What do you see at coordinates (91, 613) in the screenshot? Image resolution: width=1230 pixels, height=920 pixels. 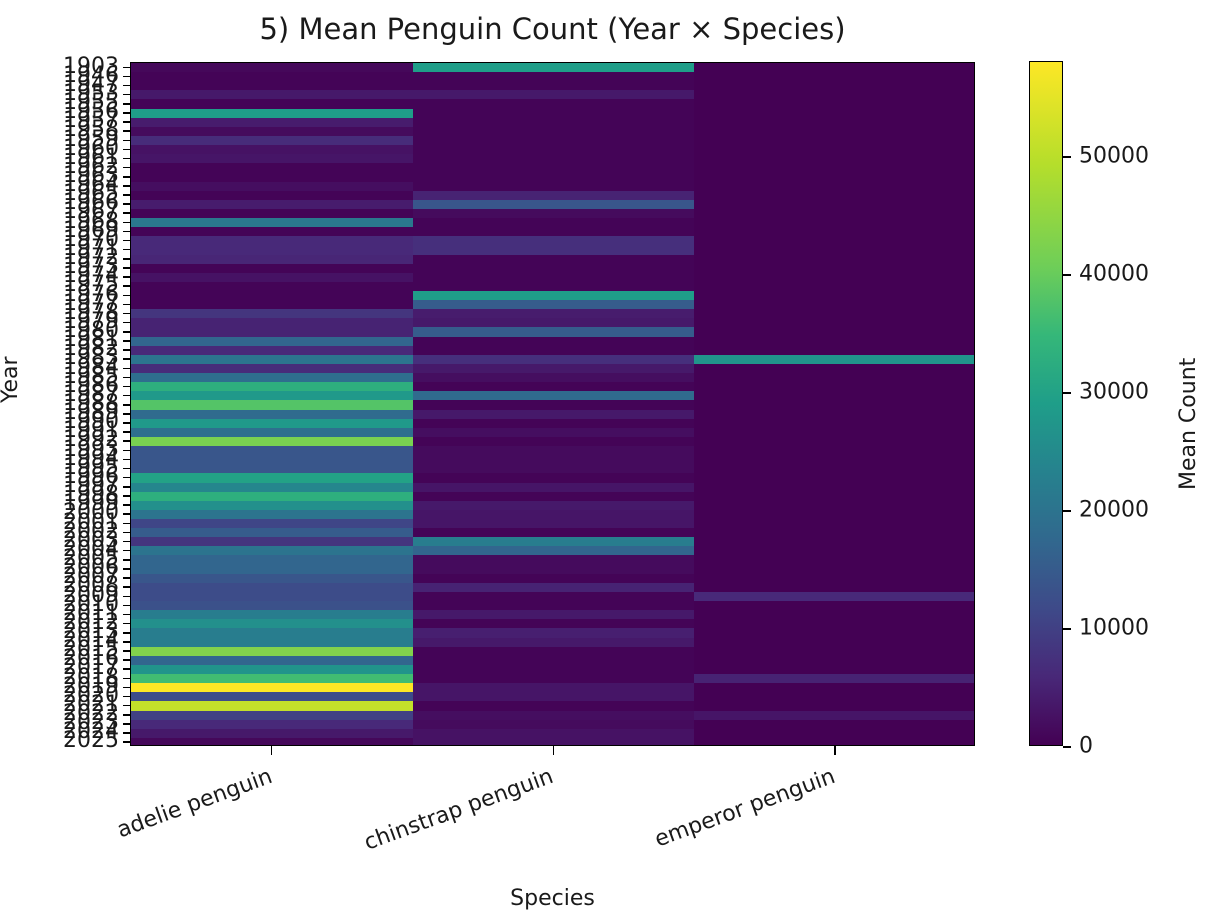 I see `y-tick-label: 2011` at bounding box center [91, 613].